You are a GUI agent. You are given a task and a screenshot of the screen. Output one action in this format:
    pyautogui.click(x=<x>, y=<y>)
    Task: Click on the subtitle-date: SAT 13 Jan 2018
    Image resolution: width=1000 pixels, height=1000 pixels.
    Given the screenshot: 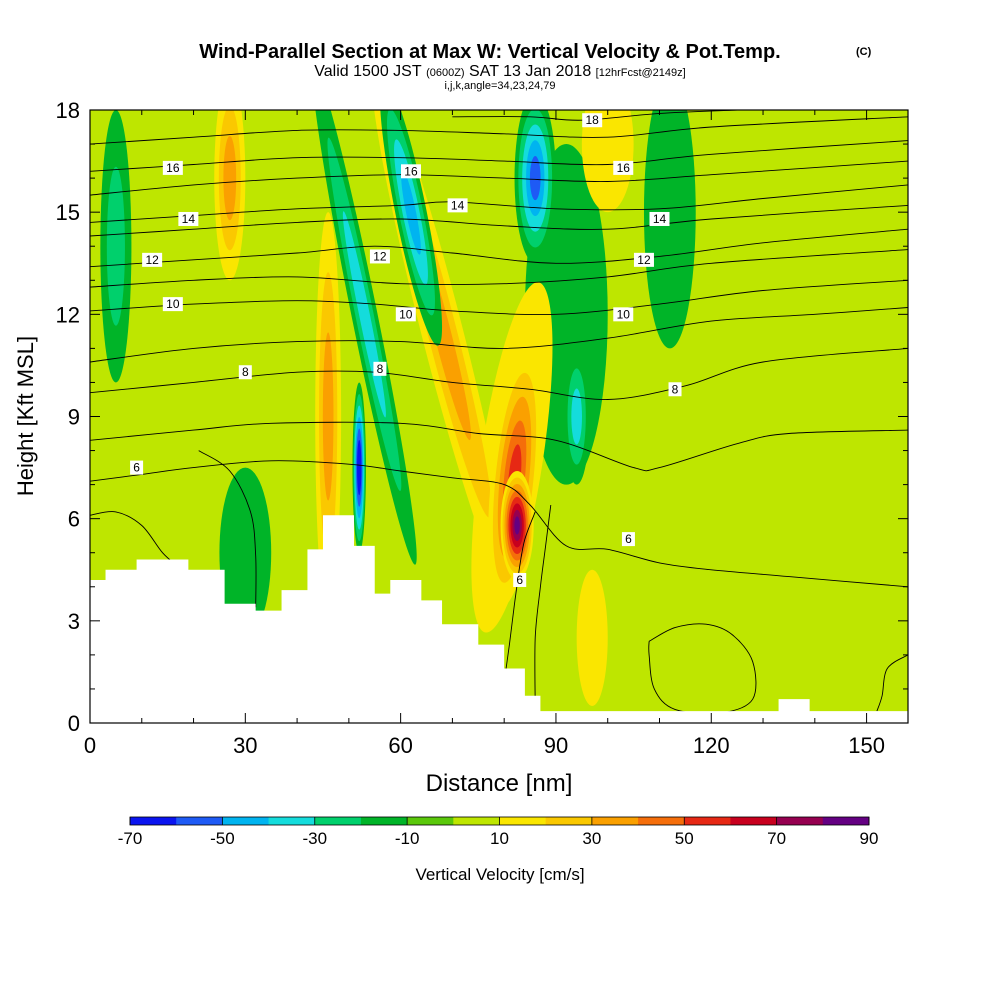 What is the action you would take?
    pyautogui.click(x=530, y=71)
    